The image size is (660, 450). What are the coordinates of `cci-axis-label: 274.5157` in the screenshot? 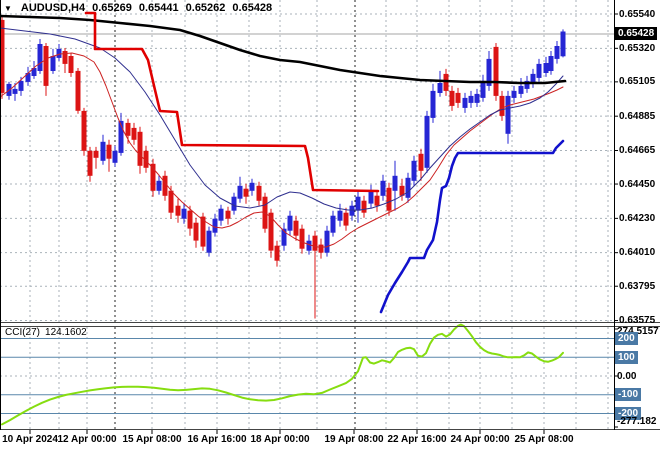 It's located at (638, 331).